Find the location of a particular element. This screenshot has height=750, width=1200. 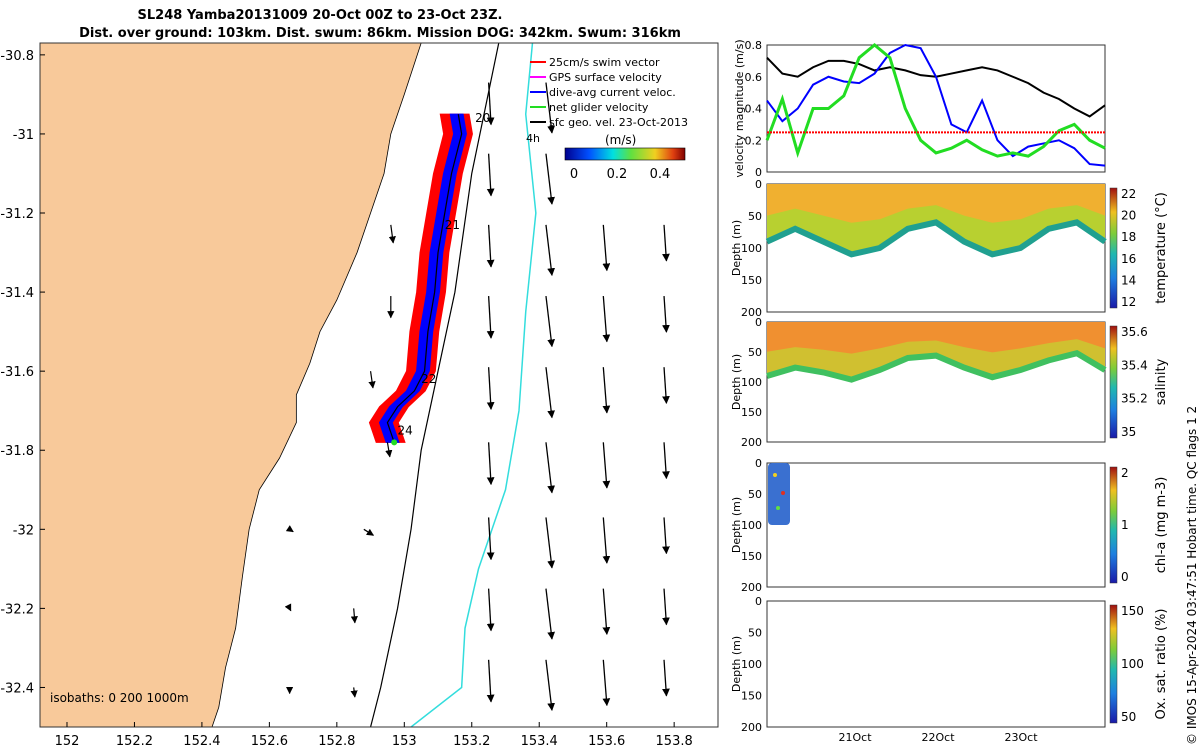

velocity-series-line is located at coordinates (935, 100).